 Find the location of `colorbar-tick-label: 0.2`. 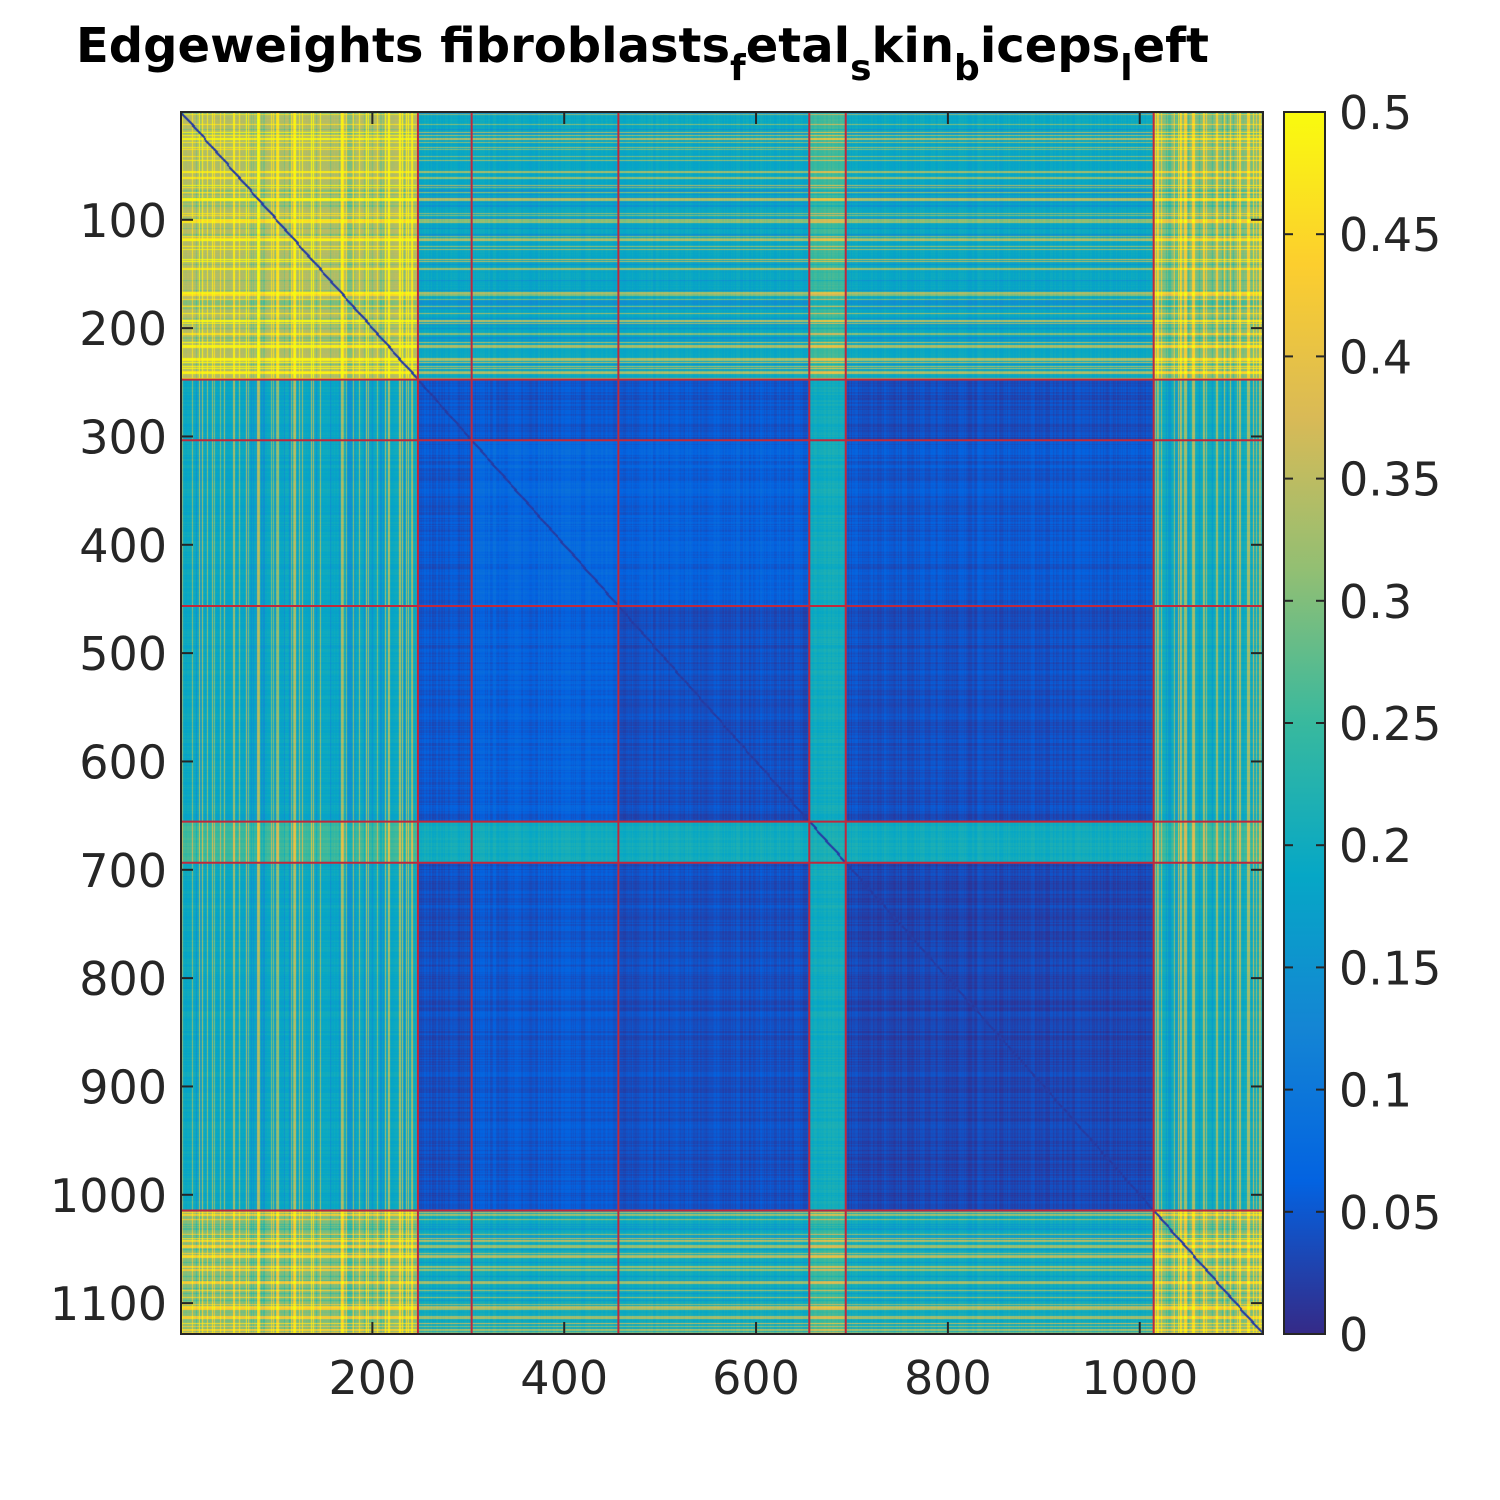

colorbar-tick-label: 0.2 is located at coordinates (1375, 846).